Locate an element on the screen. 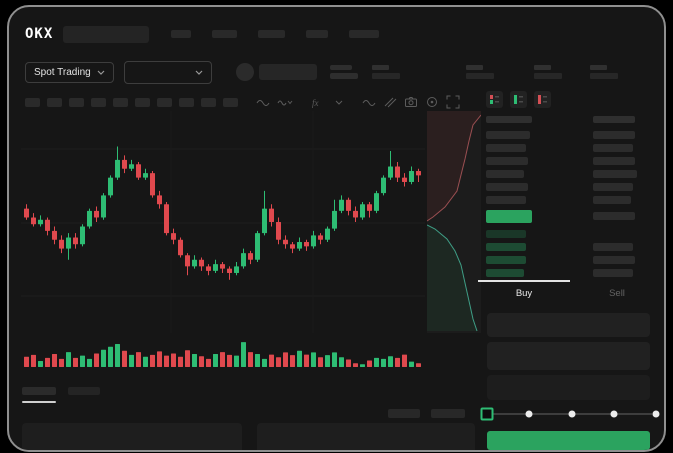  top-nav-bar: OKX is located at coordinates (336, 27).